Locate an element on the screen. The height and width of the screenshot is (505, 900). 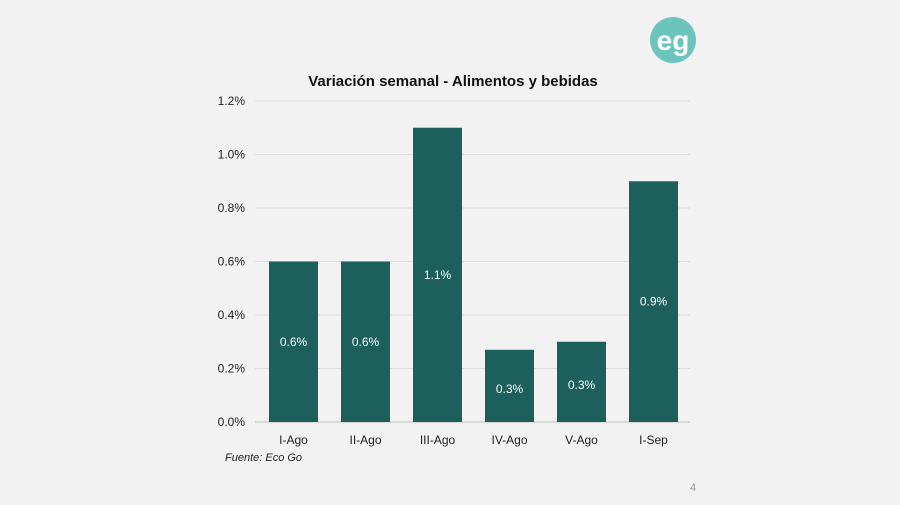
data-label: 0.9% is located at coordinates (654, 302).